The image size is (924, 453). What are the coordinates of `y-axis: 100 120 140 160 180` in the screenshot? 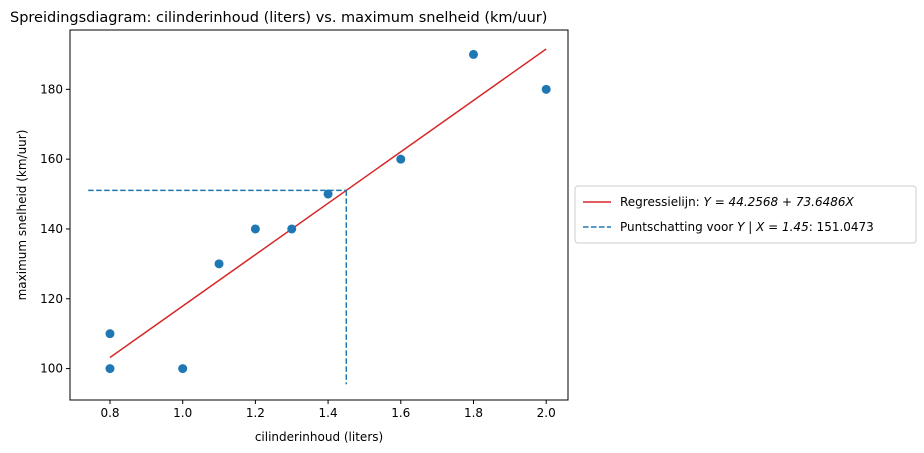 It's located at (55, 229).